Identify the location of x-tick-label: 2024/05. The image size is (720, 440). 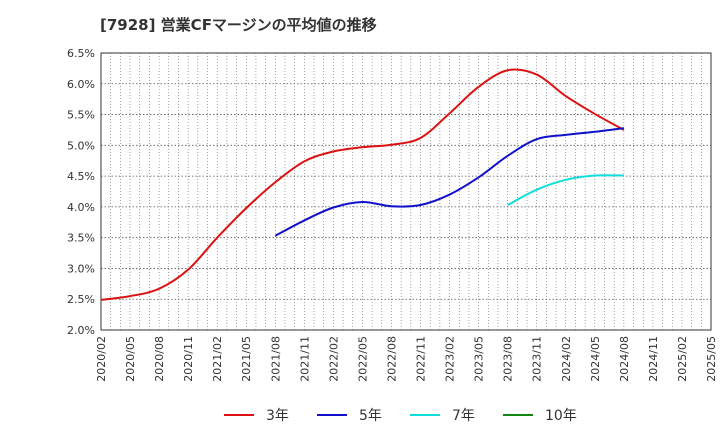
(595, 359).